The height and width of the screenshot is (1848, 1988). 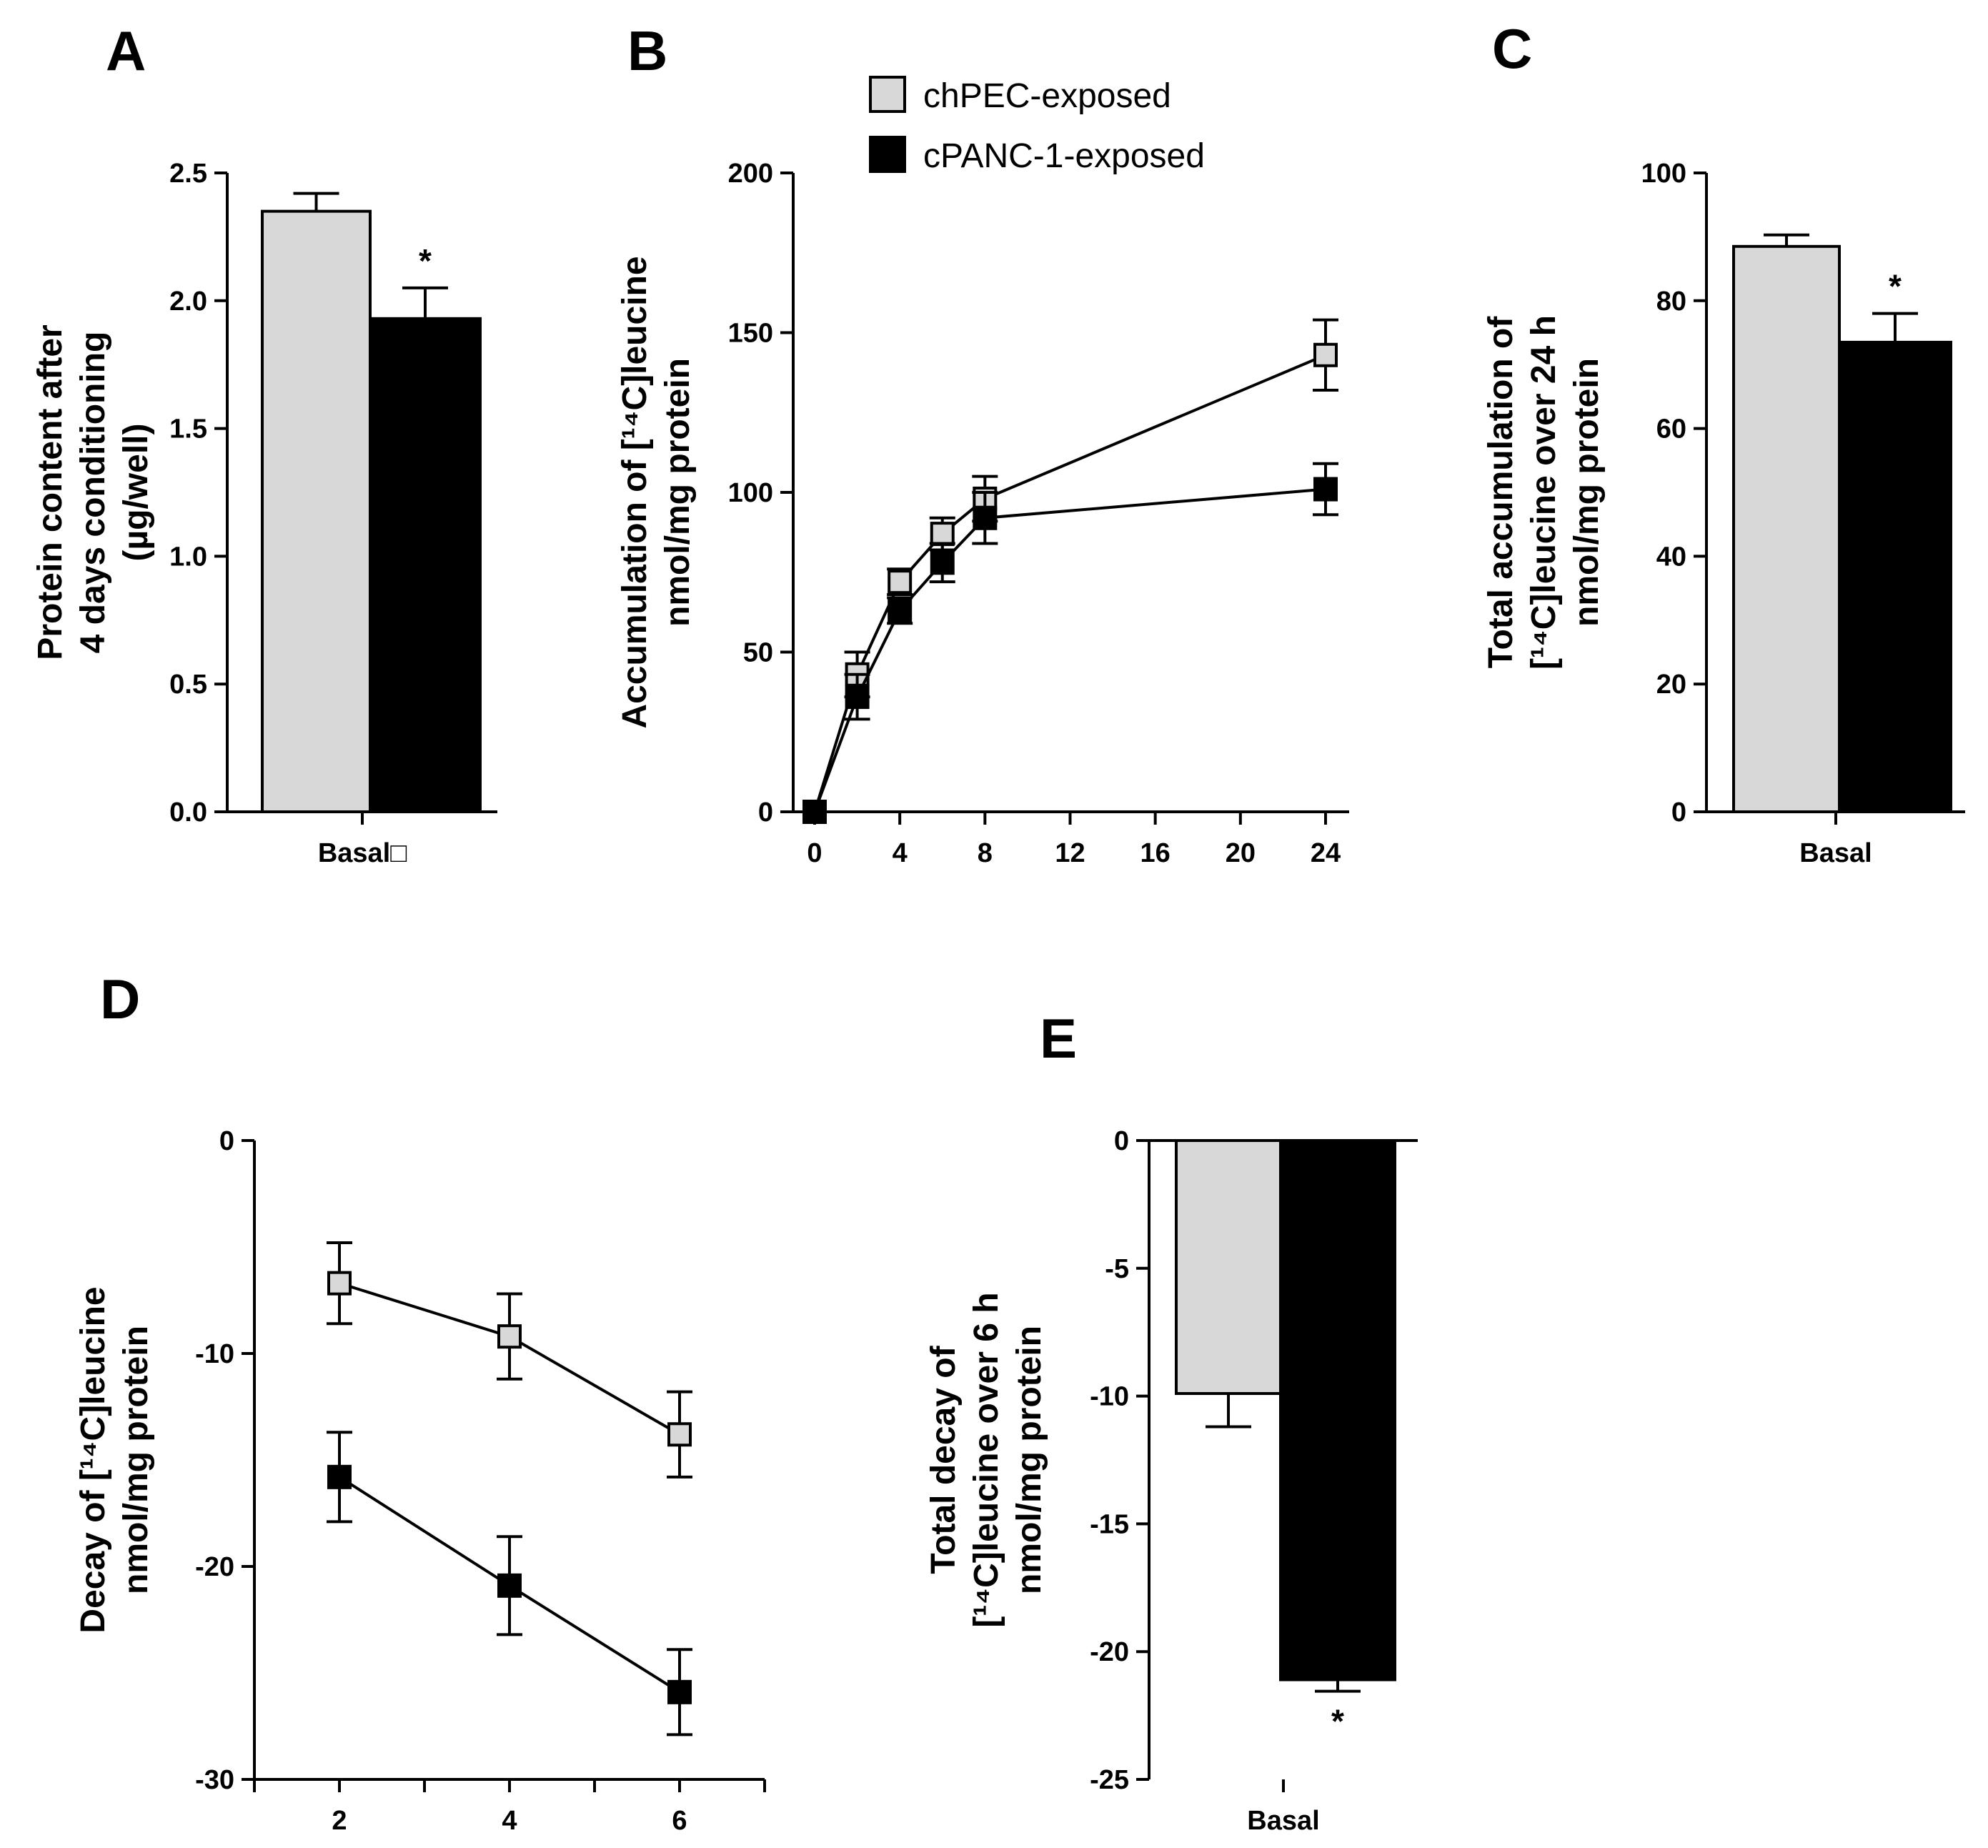 What do you see at coordinates (758, 653) in the screenshot?
I see `panel-b-y-tick-label: 50` at bounding box center [758, 653].